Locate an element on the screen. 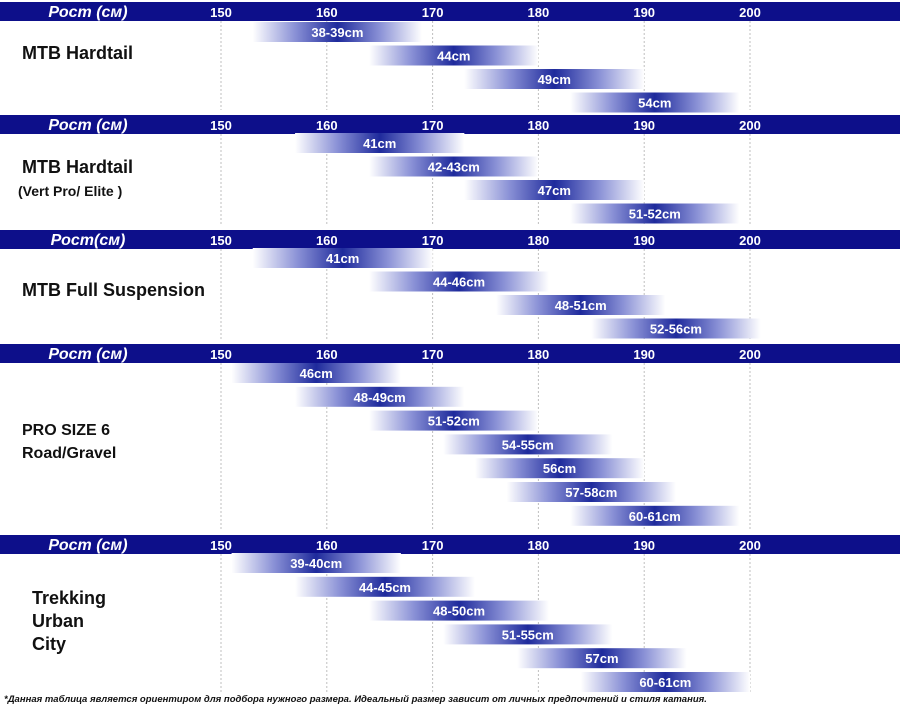  size-bar-label: 44-46cm is located at coordinates (459, 282).